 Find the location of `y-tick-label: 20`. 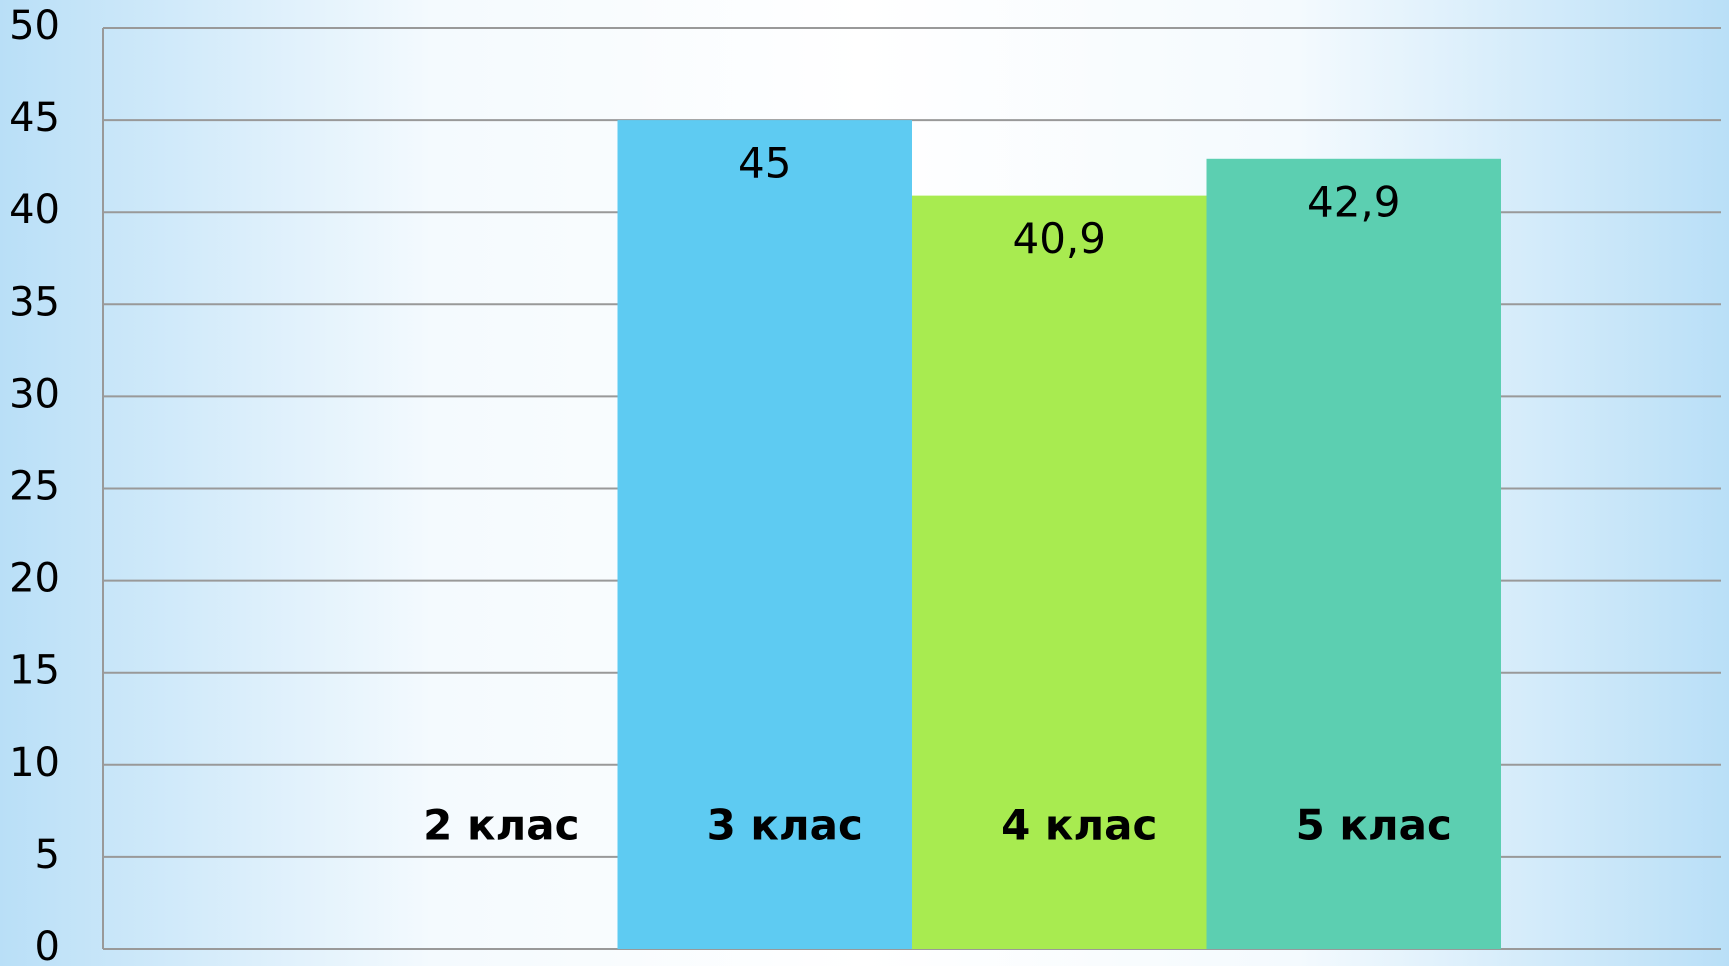

y-tick-label: 20 is located at coordinates (34, 579).